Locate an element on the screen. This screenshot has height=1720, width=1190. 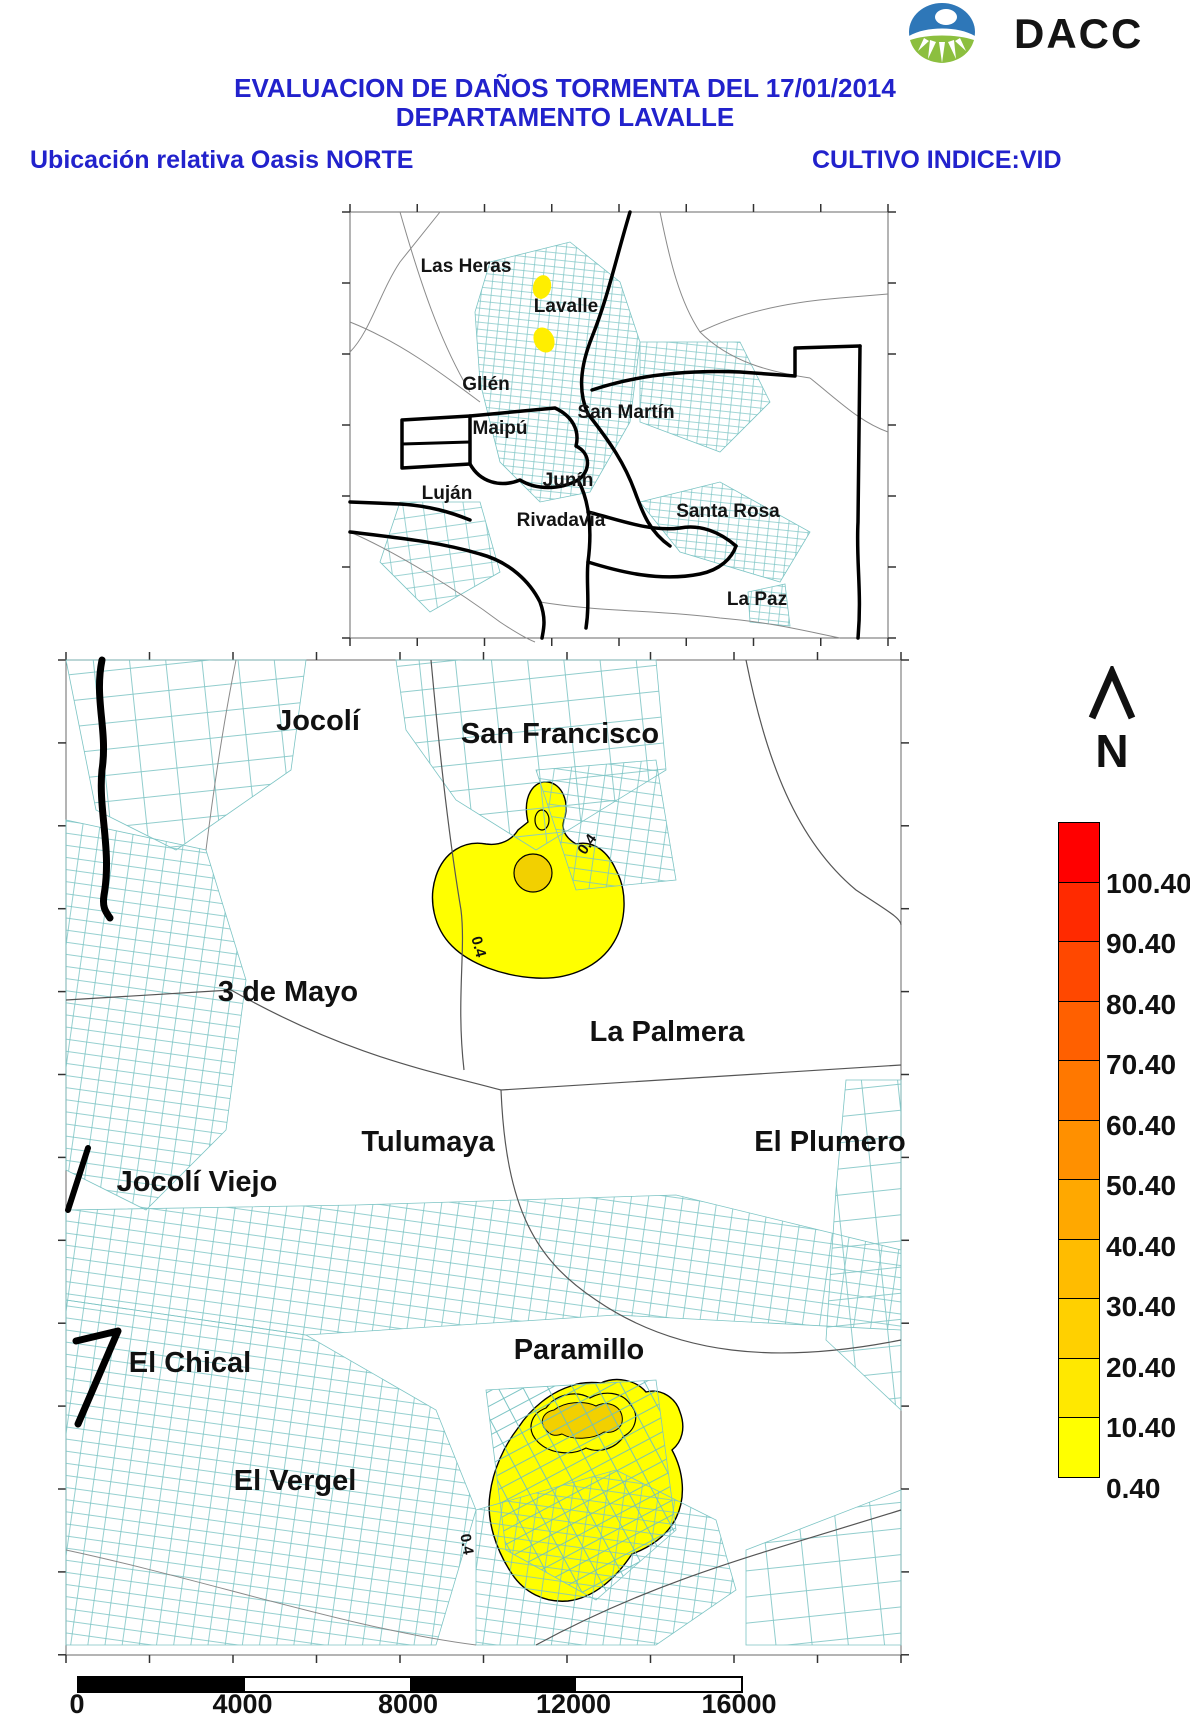
inset-parcel-regions is located at coordinates (595, 434).